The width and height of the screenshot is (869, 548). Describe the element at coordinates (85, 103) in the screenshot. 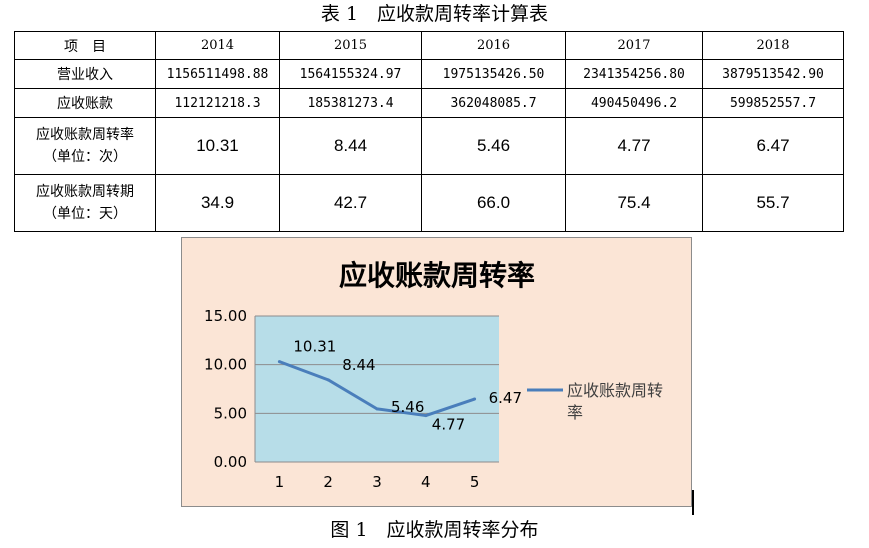

I see `row-label: 应收账款` at that location.